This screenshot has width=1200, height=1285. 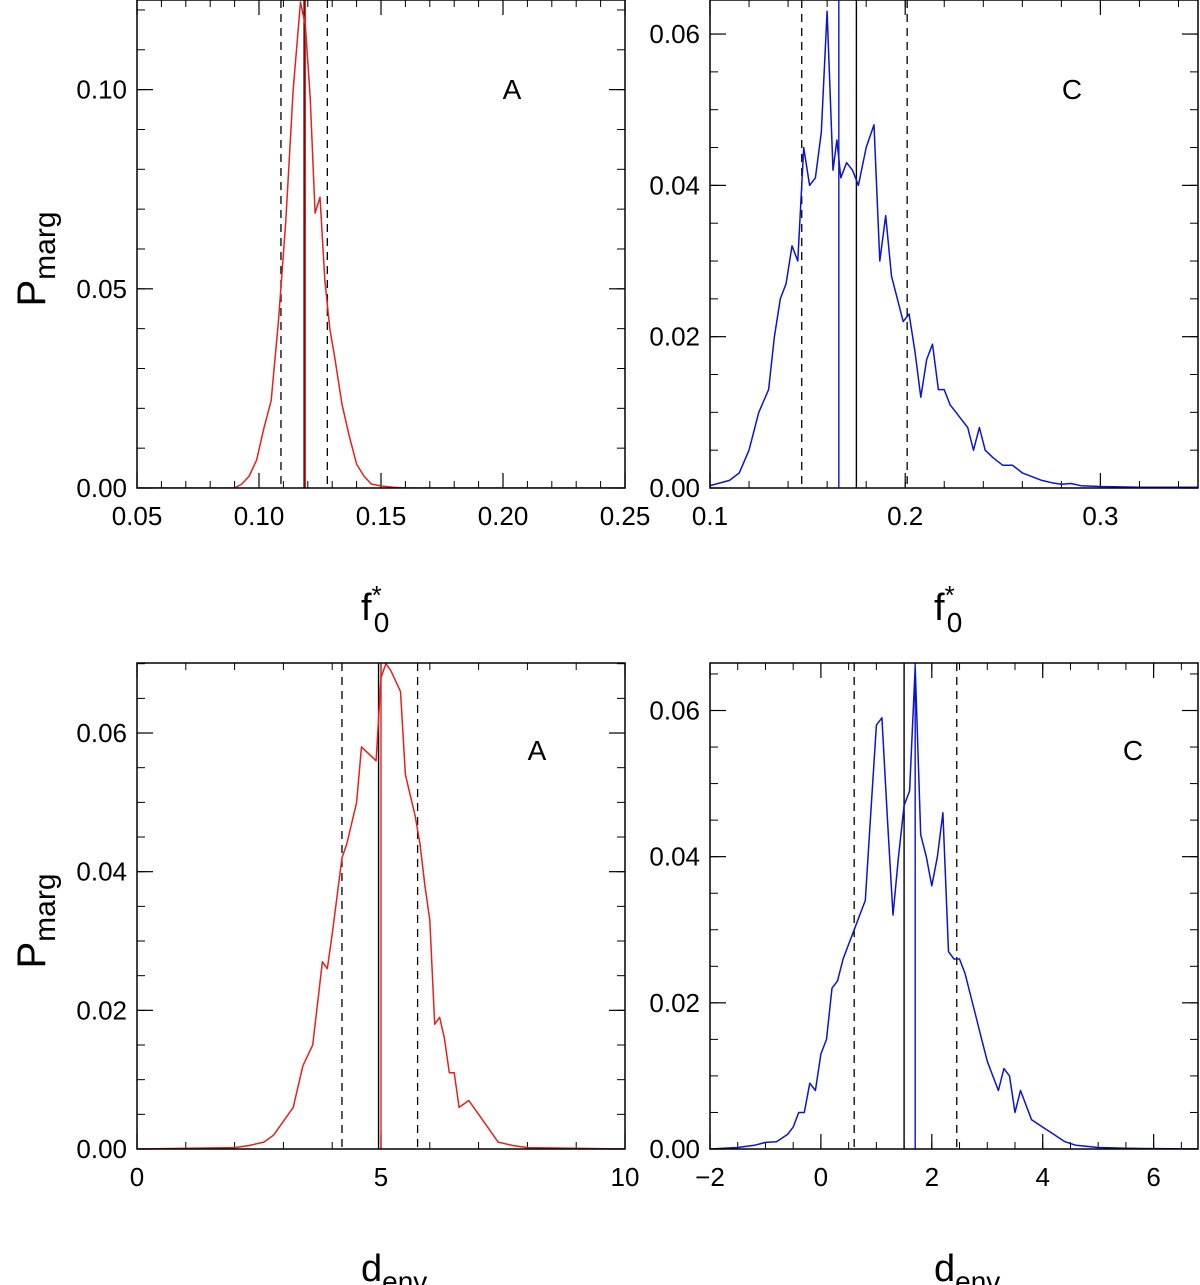 I want to click on x-tick-label: 0.10, so click(x=259, y=516).